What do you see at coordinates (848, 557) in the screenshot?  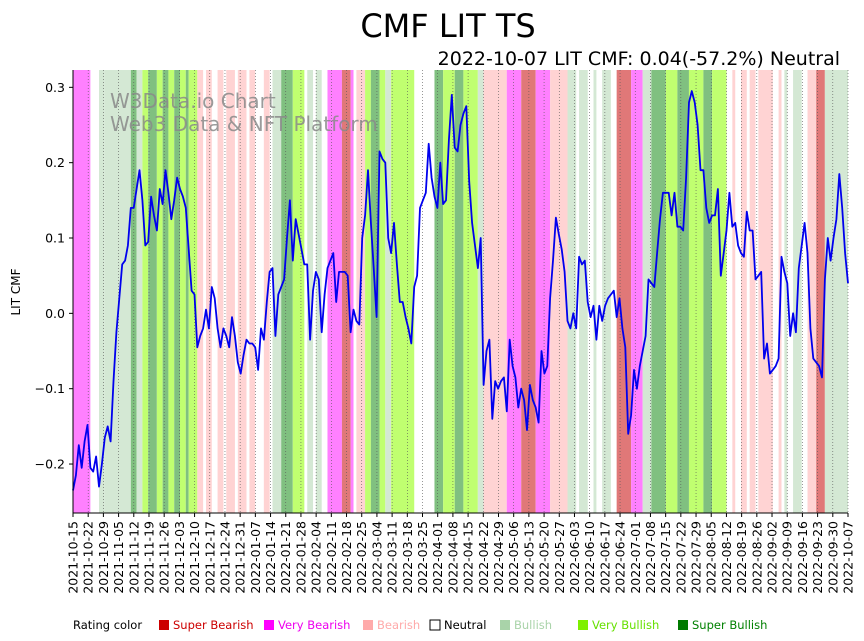 I see `x-tick-label: 2022-10-07` at bounding box center [848, 557].